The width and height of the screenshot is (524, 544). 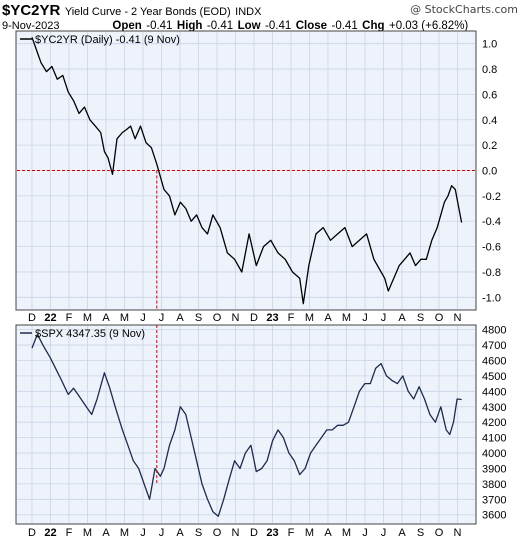 What do you see at coordinates (494, 408) in the screenshot?
I see `spx-y-tick-label: 4300` at bounding box center [494, 408].